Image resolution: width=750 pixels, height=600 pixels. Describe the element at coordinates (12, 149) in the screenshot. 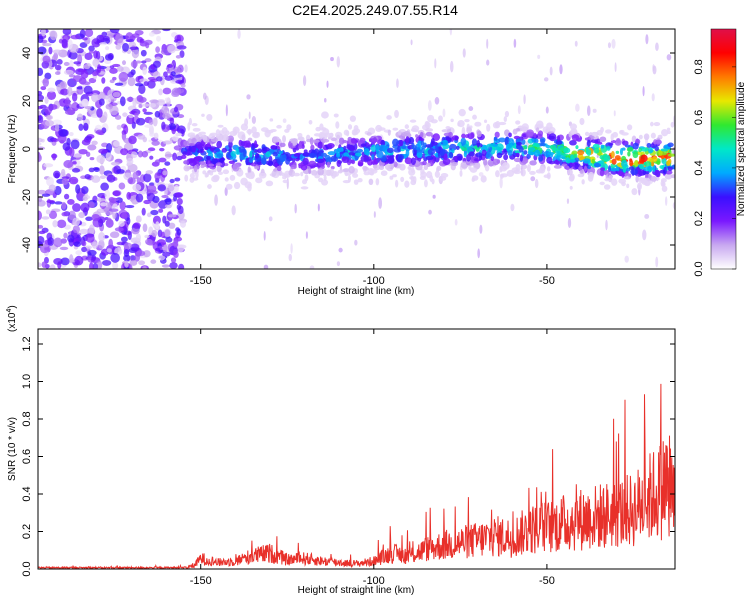

I see `spectrogram-y-axis-label: Frequency (Hz)` at that location.